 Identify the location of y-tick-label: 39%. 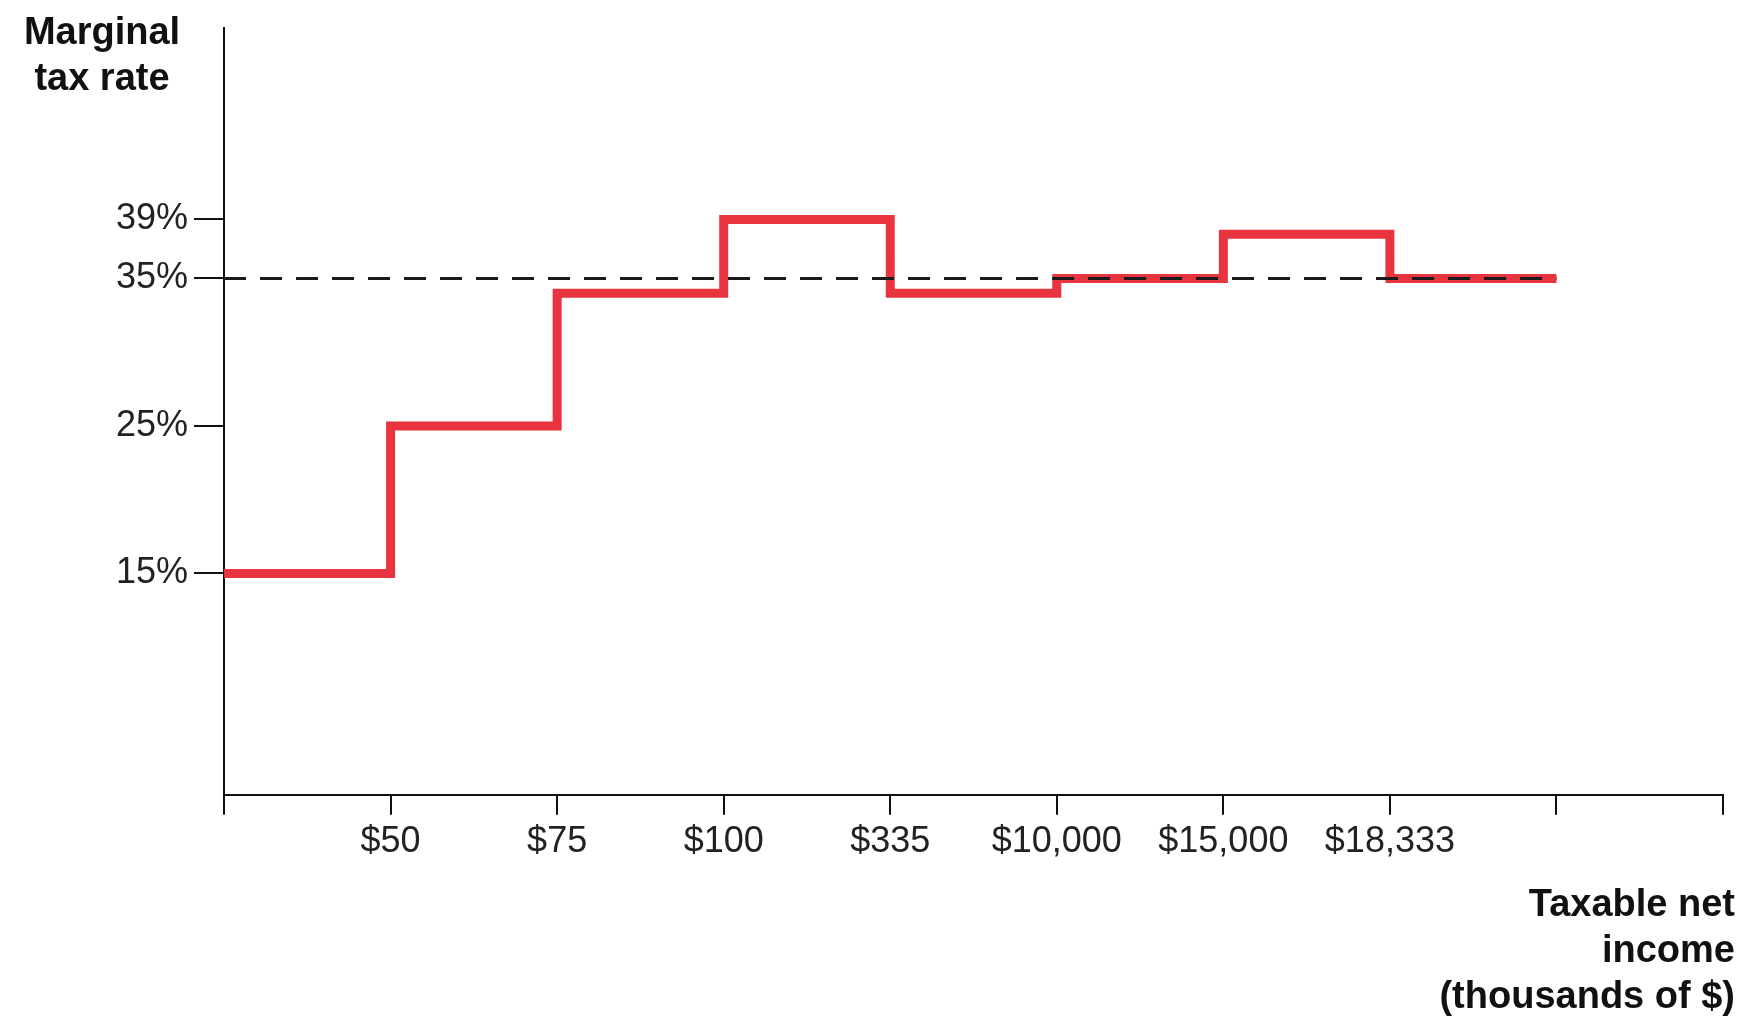
(152, 217).